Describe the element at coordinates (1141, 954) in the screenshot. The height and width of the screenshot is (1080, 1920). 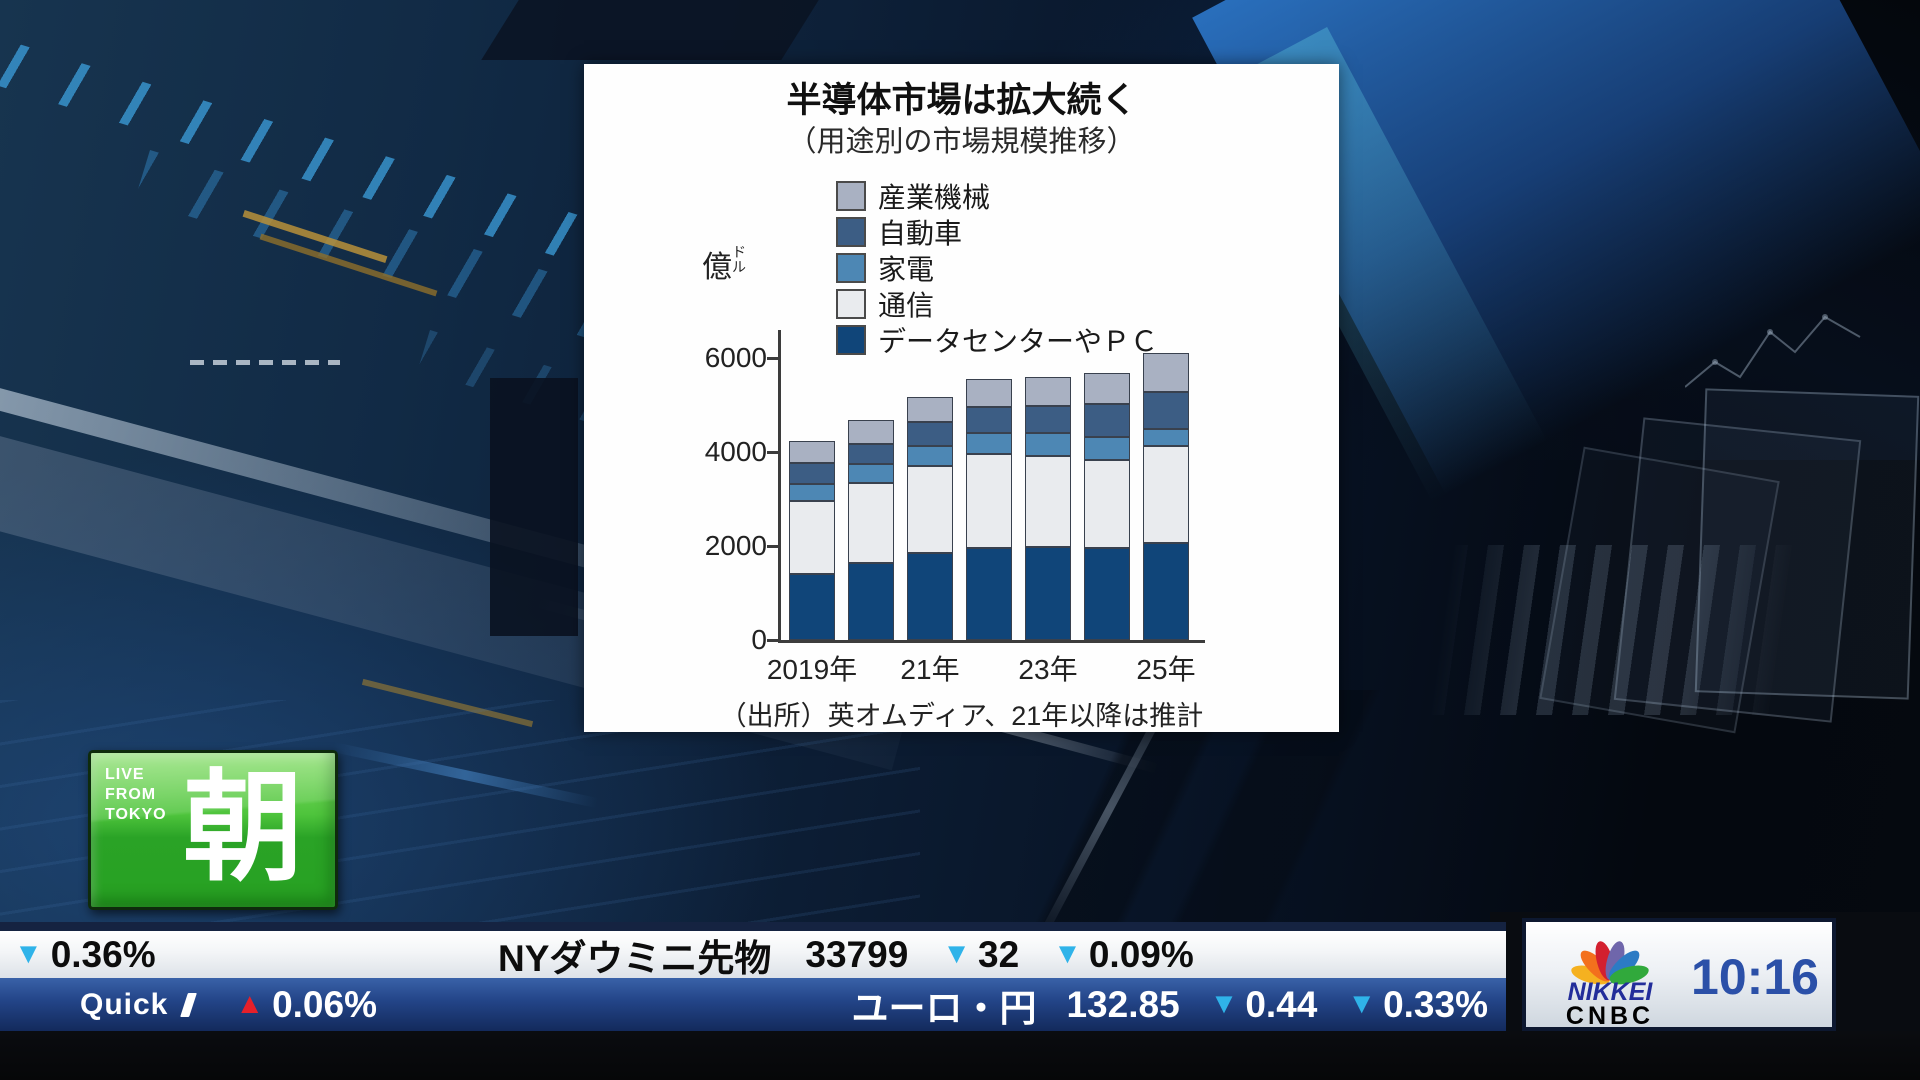
I see `instrument-change-pct: 0.09%` at that location.